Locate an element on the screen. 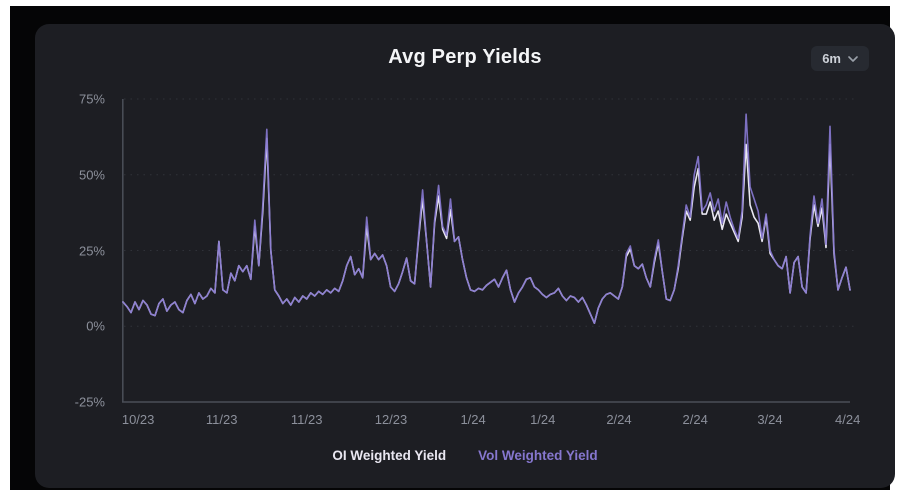  page-title: Avg Perp Yields is located at coordinates (465, 57).